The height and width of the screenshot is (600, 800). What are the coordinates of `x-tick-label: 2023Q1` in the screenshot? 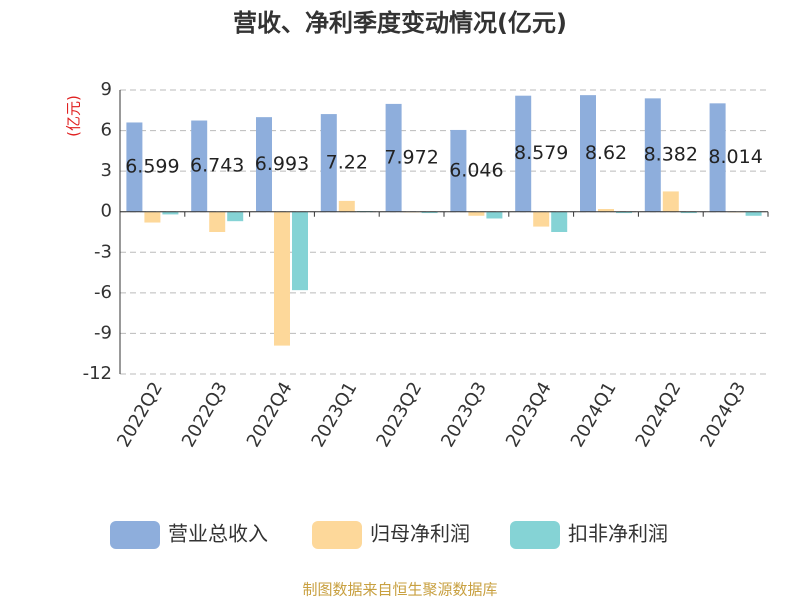 It's located at (335, 415).